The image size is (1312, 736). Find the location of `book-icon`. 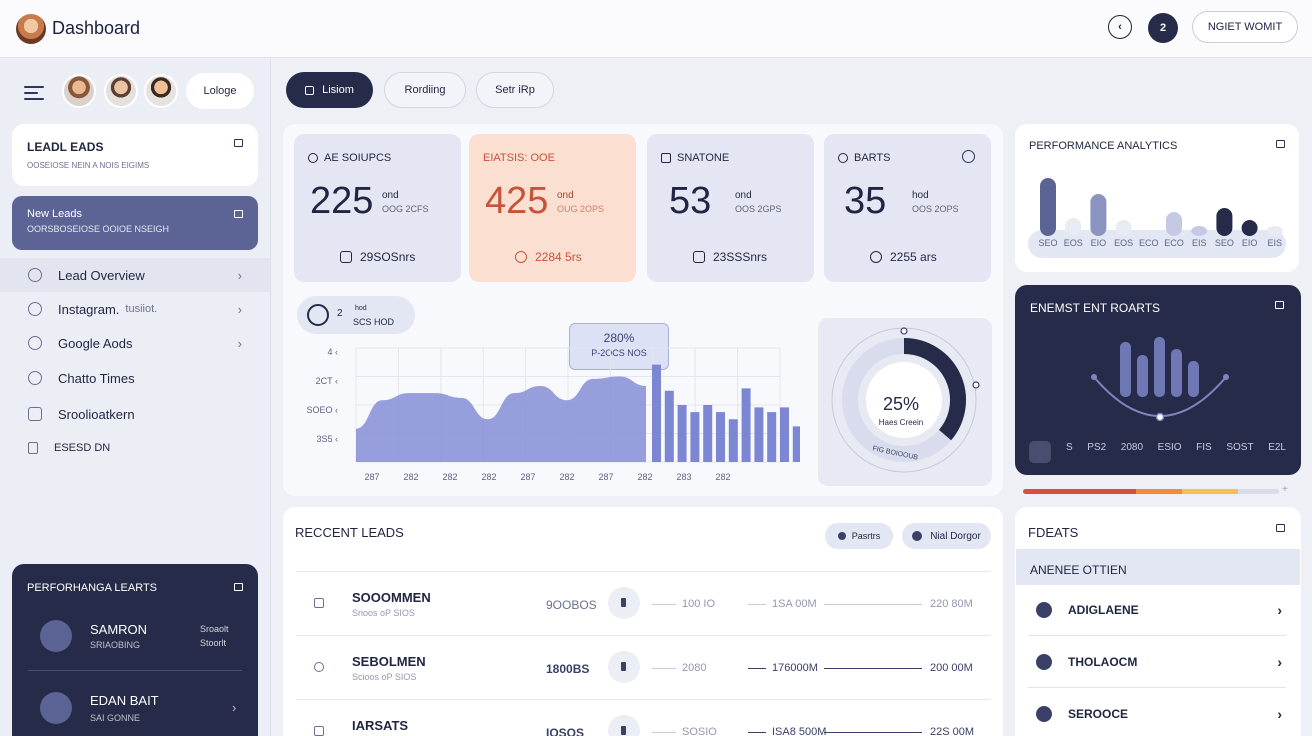

book-icon is located at coordinates (35, 414).